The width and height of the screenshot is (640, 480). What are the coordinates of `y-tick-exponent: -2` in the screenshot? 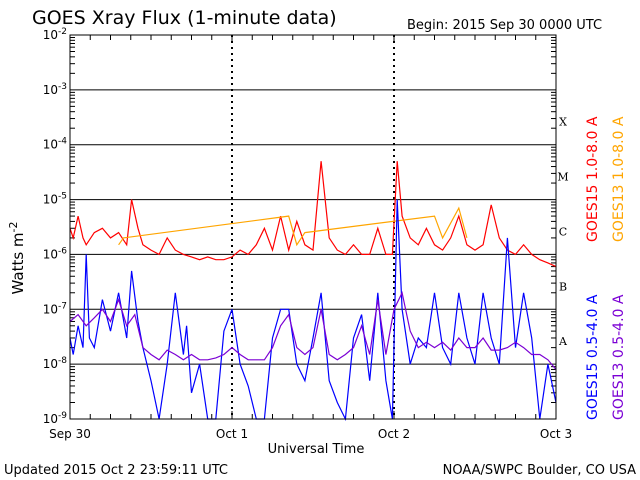 It's located at (62, 32).